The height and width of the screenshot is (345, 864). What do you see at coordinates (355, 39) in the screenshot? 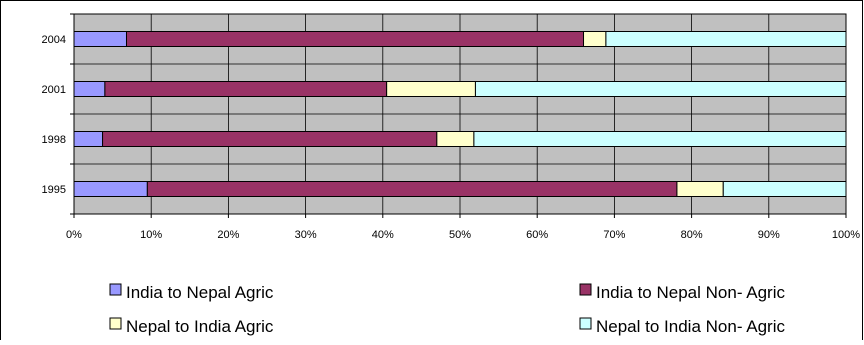
I see `bar-segment-2004-s1` at bounding box center [355, 39].